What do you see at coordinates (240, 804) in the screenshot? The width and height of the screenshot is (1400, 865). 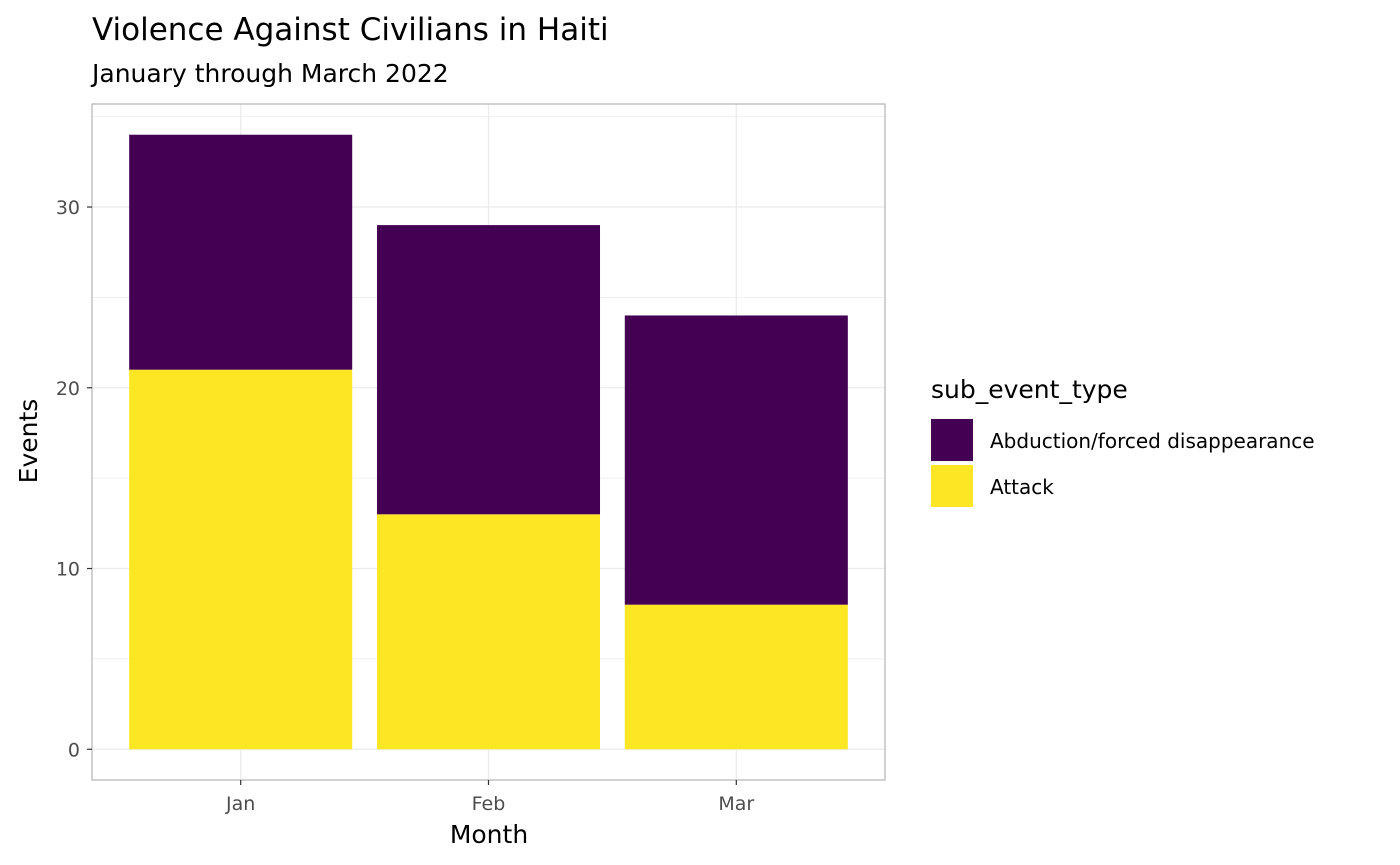 I see `x-tick-label: Jan` at bounding box center [240, 804].